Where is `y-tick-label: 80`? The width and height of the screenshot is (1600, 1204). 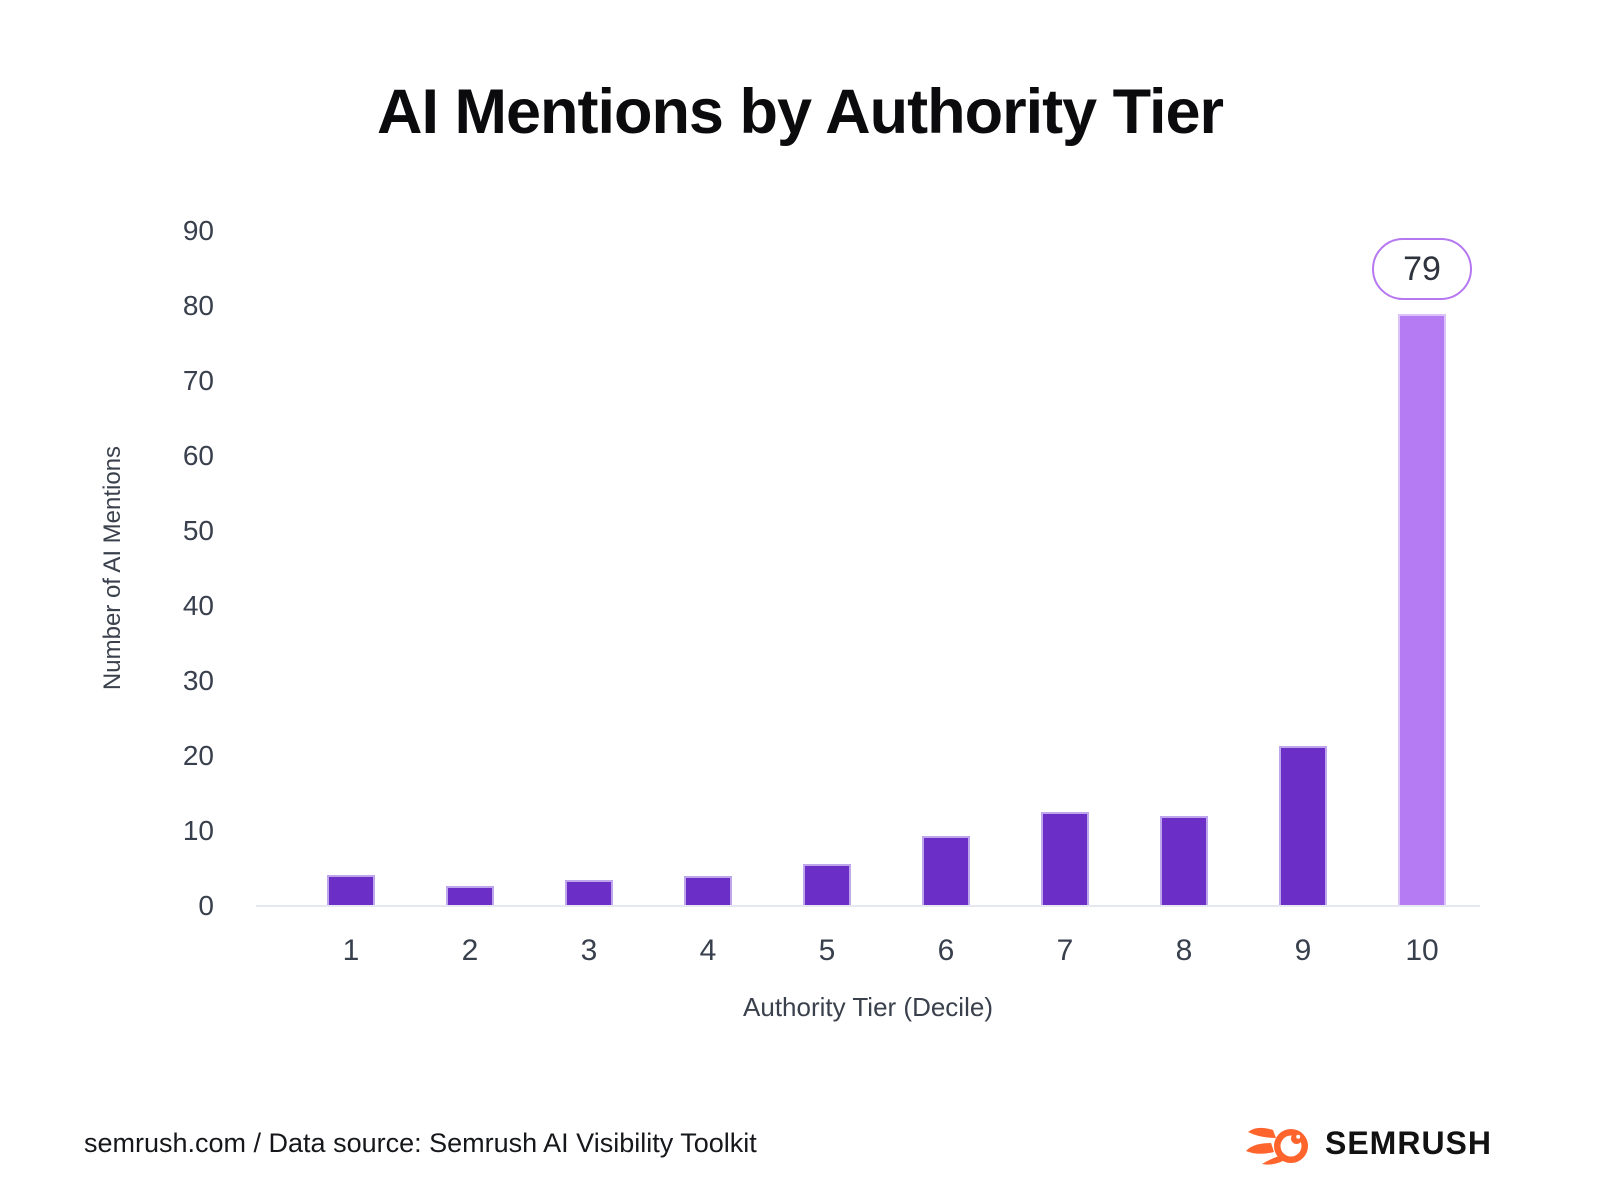
y-tick-label: 80 is located at coordinates (198, 305).